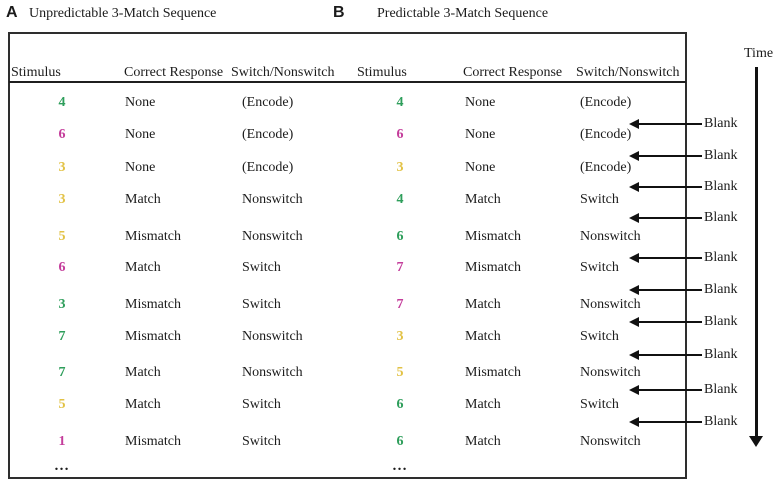 The height and width of the screenshot is (486, 777). I want to click on panel-a-title: Unpredictable 3-Match Sequence, so click(123, 13).